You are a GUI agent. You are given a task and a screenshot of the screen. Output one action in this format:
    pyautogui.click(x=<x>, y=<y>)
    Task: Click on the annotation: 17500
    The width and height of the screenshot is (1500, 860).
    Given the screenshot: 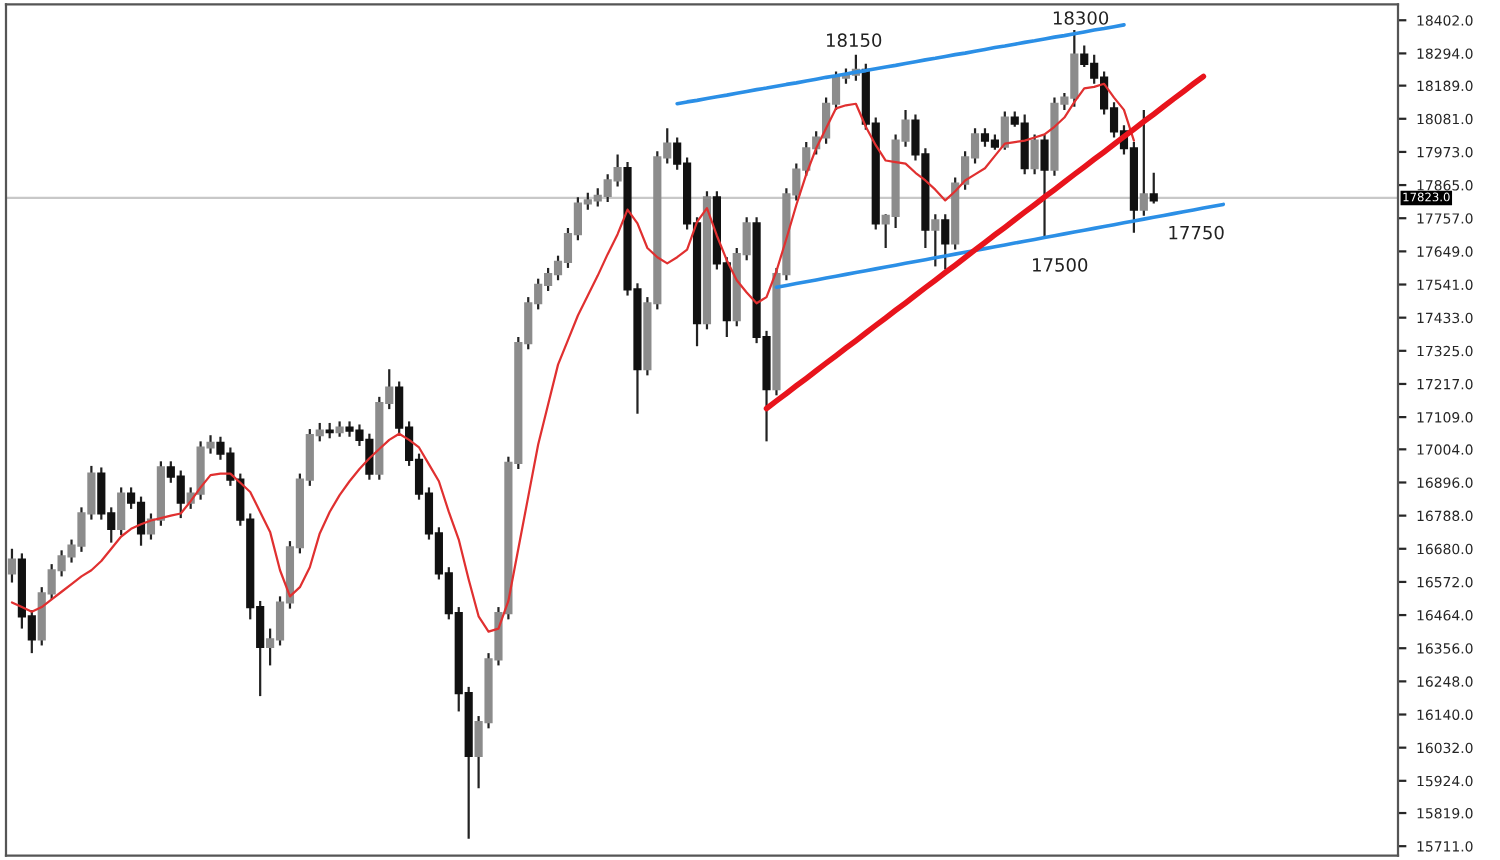 What is the action you would take?
    pyautogui.click(x=1060, y=265)
    